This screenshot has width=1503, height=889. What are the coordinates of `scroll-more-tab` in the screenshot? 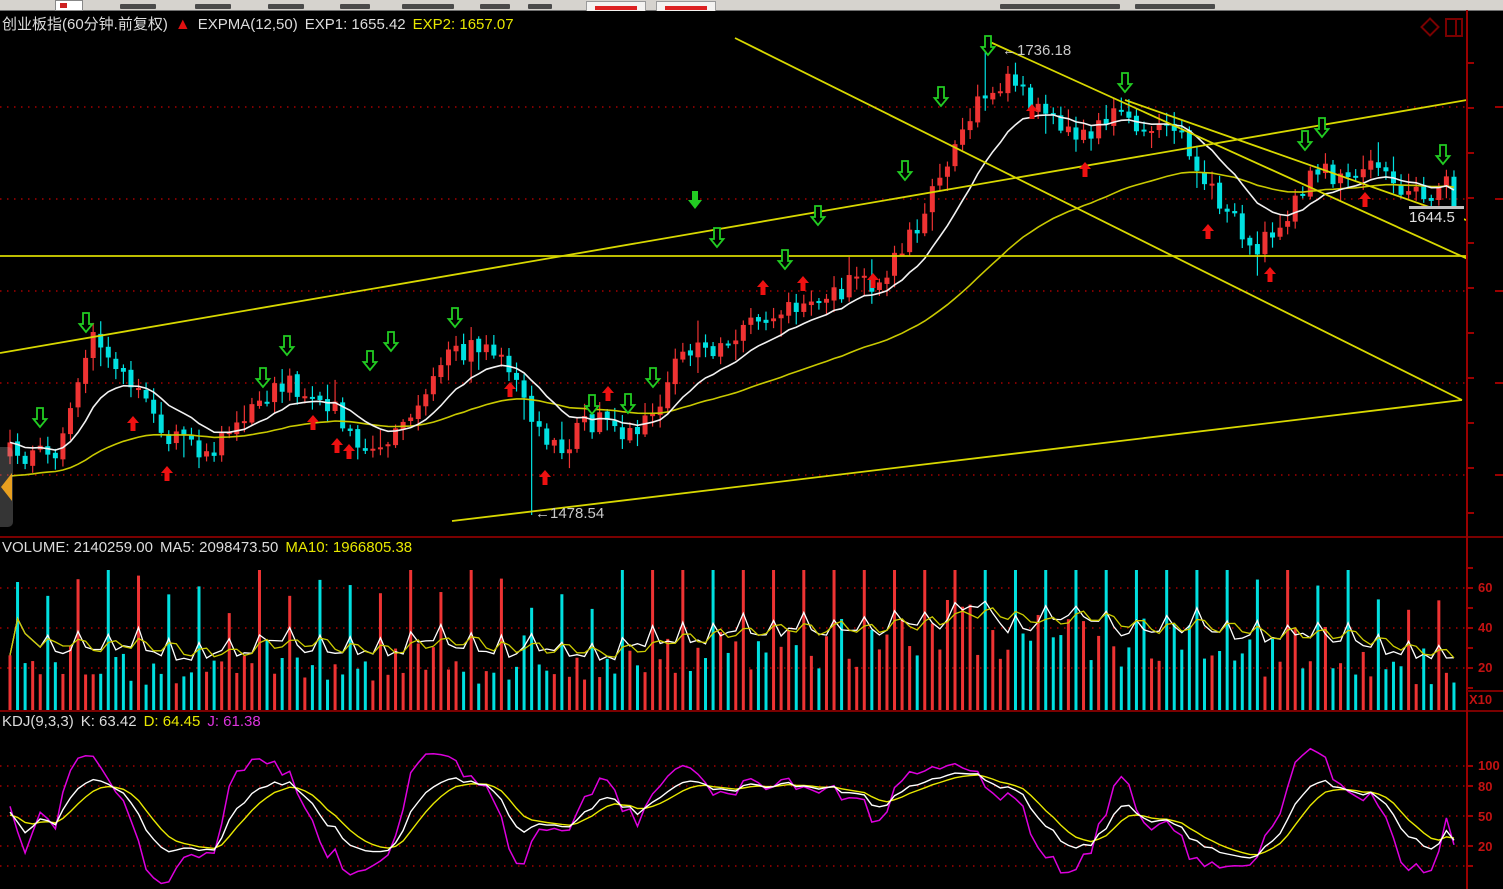 It's located at (6, 487).